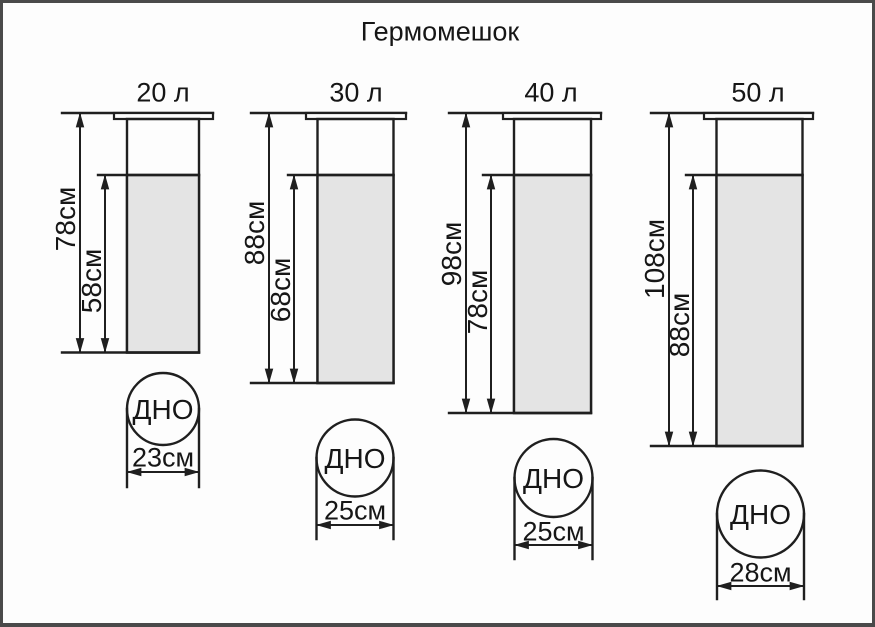 This screenshot has width=875, height=627. What do you see at coordinates (355, 279) in the screenshot?
I see `bag-30l-filled-section` at bounding box center [355, 279].